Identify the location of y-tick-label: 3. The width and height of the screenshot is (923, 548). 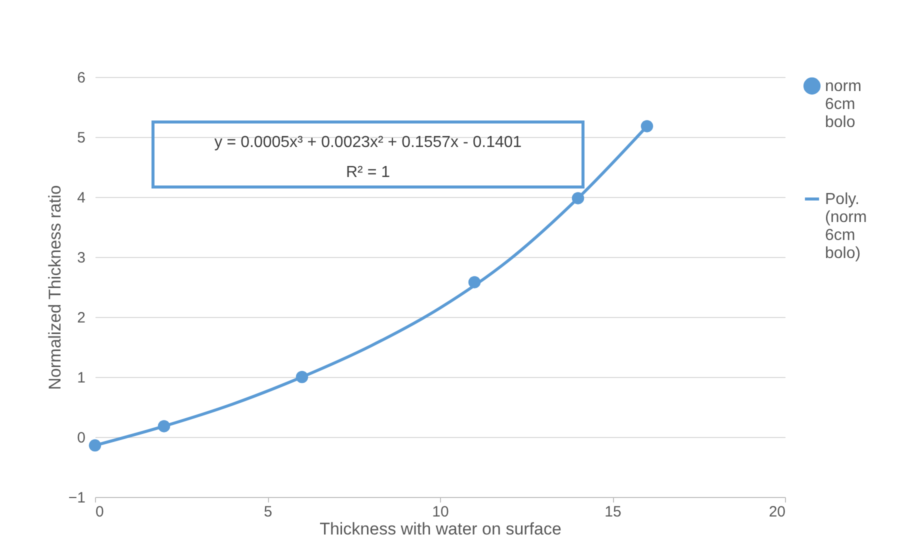
(81, 258).